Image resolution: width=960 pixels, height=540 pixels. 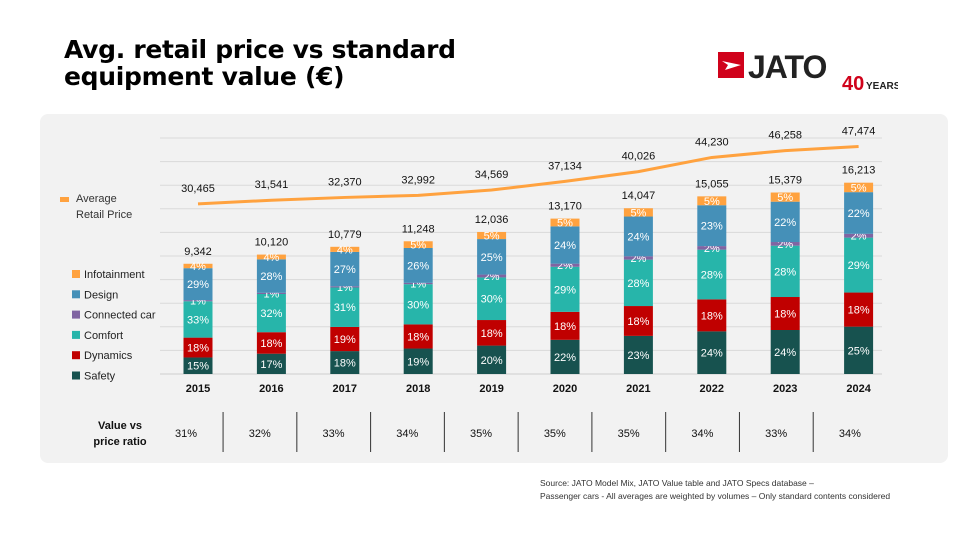 I want to click on legend-line-swatch, so click(x=64, y=199).